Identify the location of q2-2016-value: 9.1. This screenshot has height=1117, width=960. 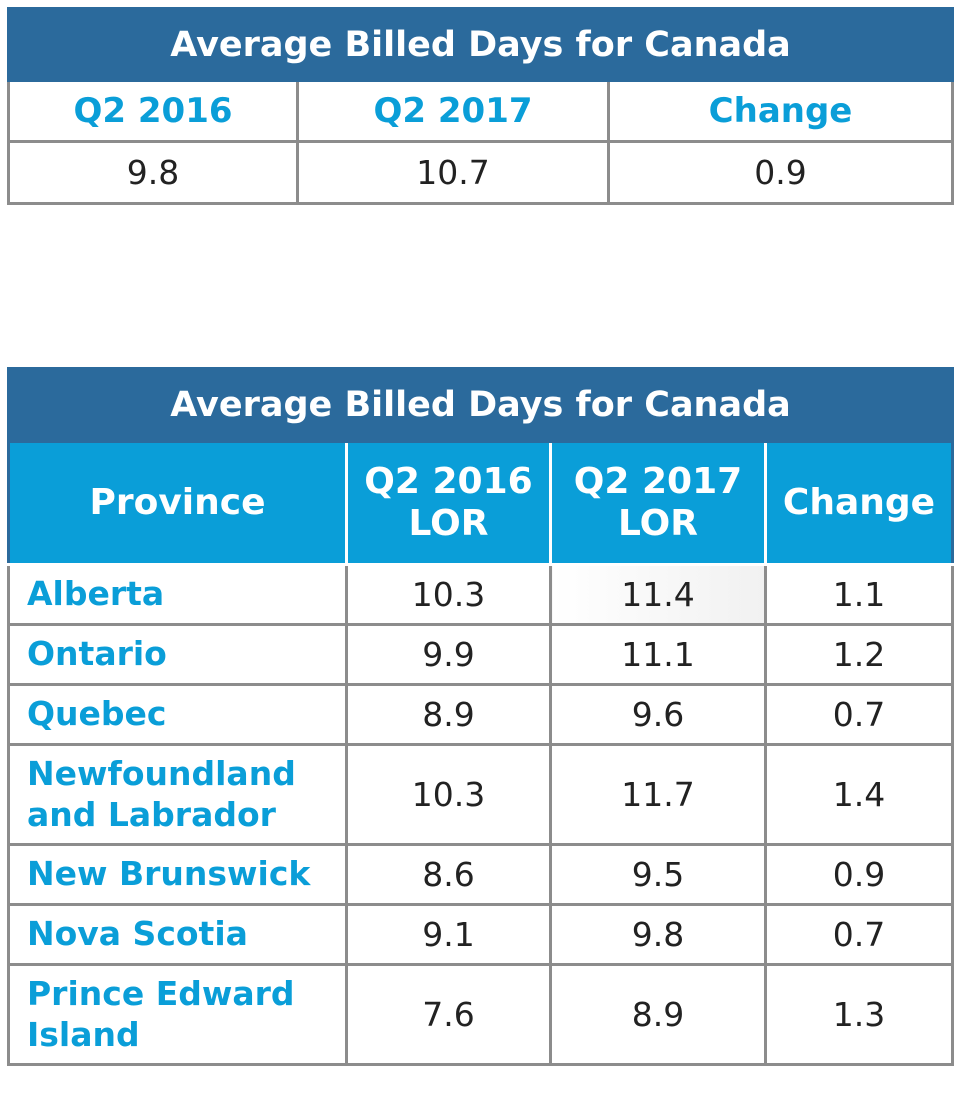
(448, 934).